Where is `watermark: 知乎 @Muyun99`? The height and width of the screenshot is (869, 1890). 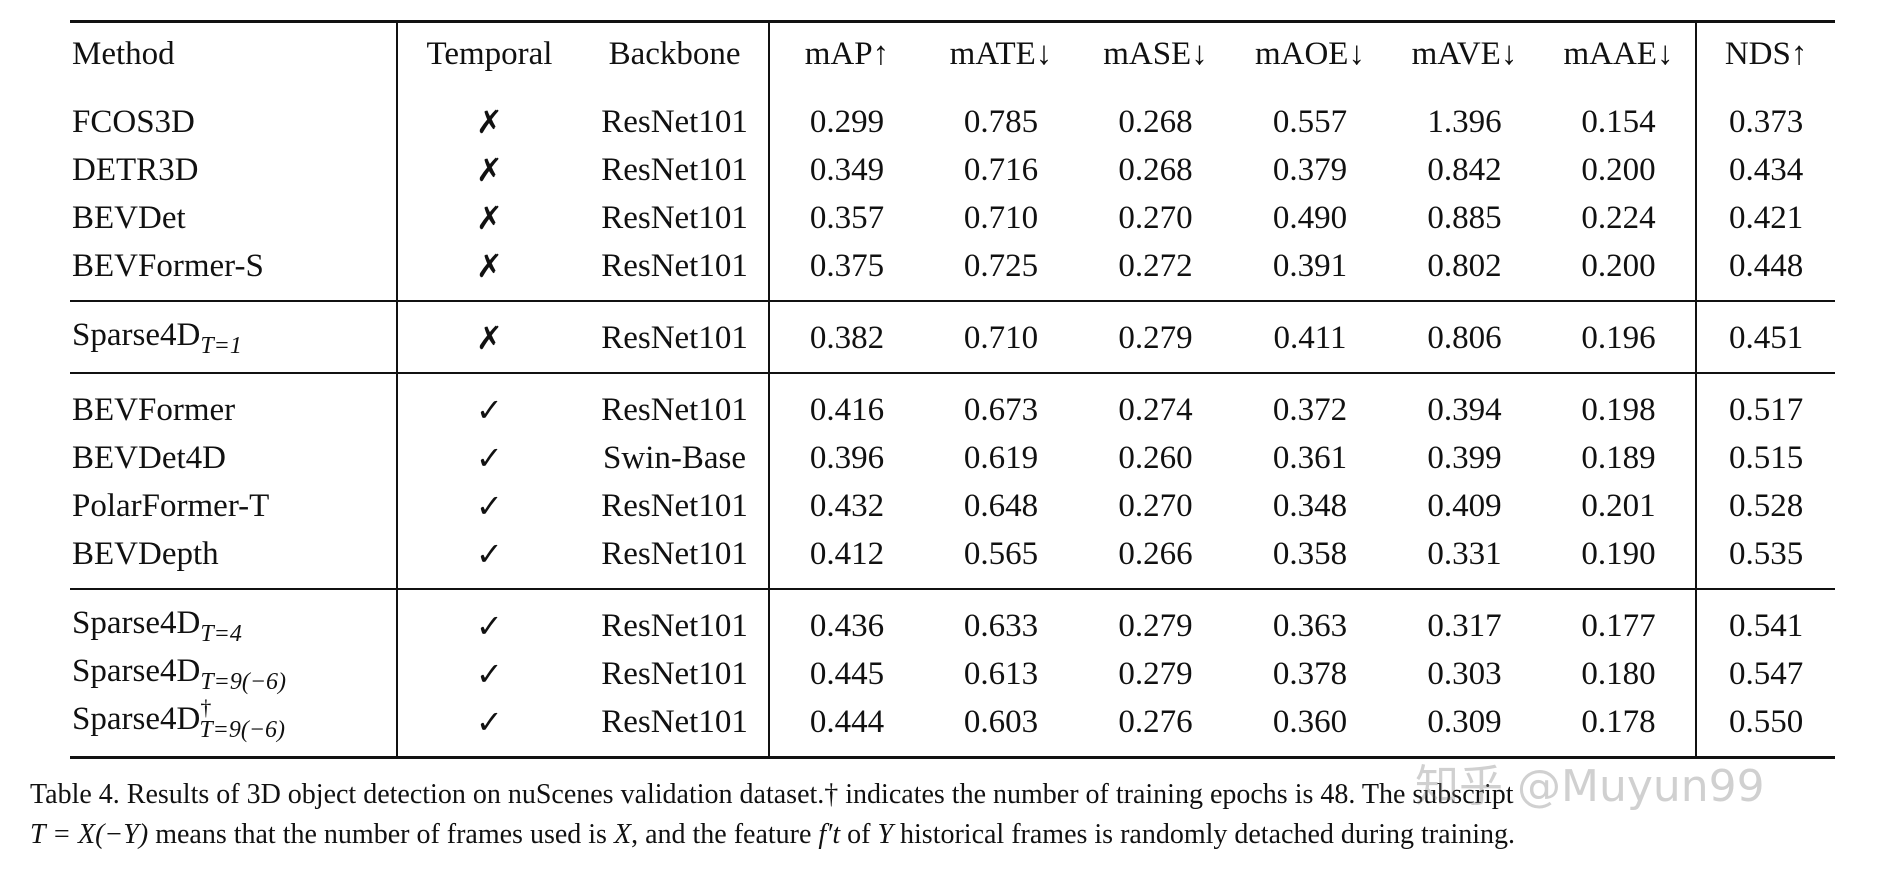
watermark: 知乎 @Muyun99 is located at coordinates (1590, 786).